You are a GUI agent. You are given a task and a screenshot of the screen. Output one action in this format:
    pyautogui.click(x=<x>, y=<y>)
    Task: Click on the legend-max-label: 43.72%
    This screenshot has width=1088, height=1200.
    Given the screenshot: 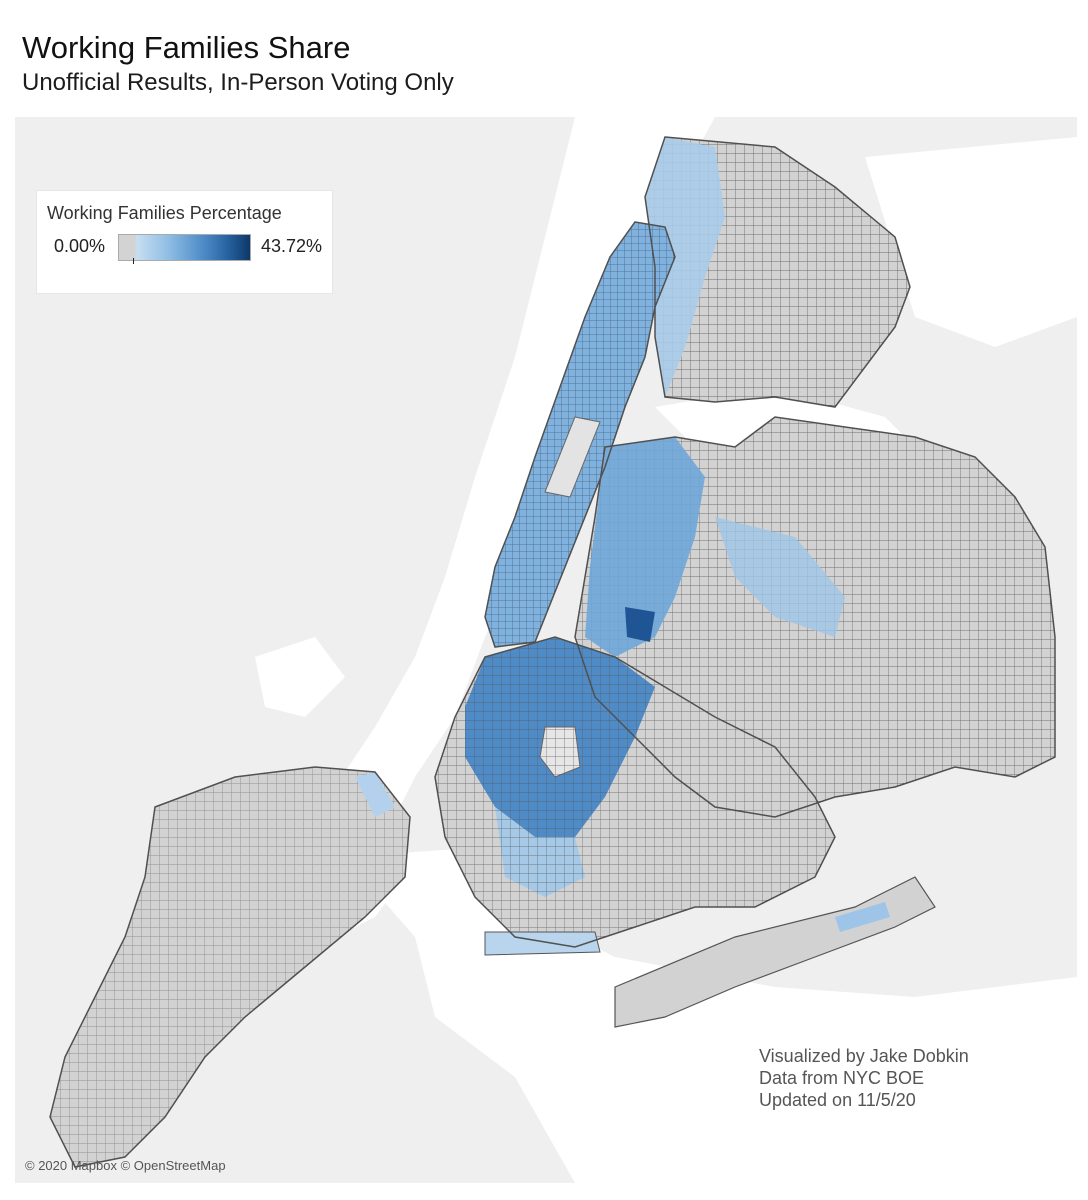 What is the action you would take?
    pyautogui.click(x=291, y=246)
    